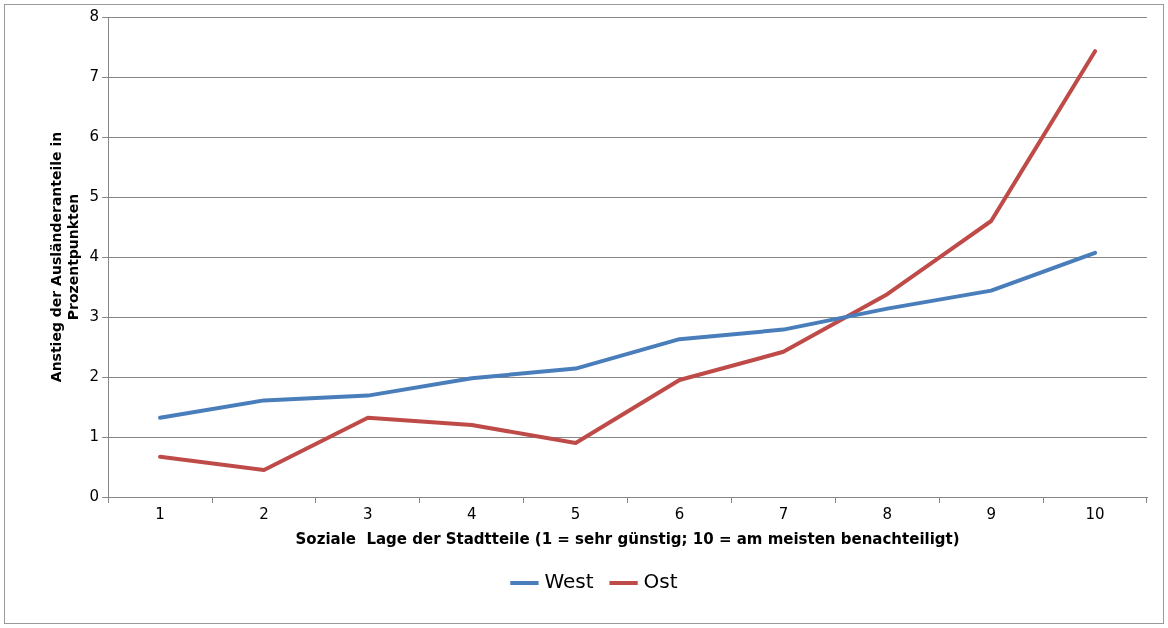 The height and width of the screenshot is (628, 1168). What do you see at coordinates (94, 75) in the screenshot?
I see `y-tick-label: 7` at bounding box center [94, 75].